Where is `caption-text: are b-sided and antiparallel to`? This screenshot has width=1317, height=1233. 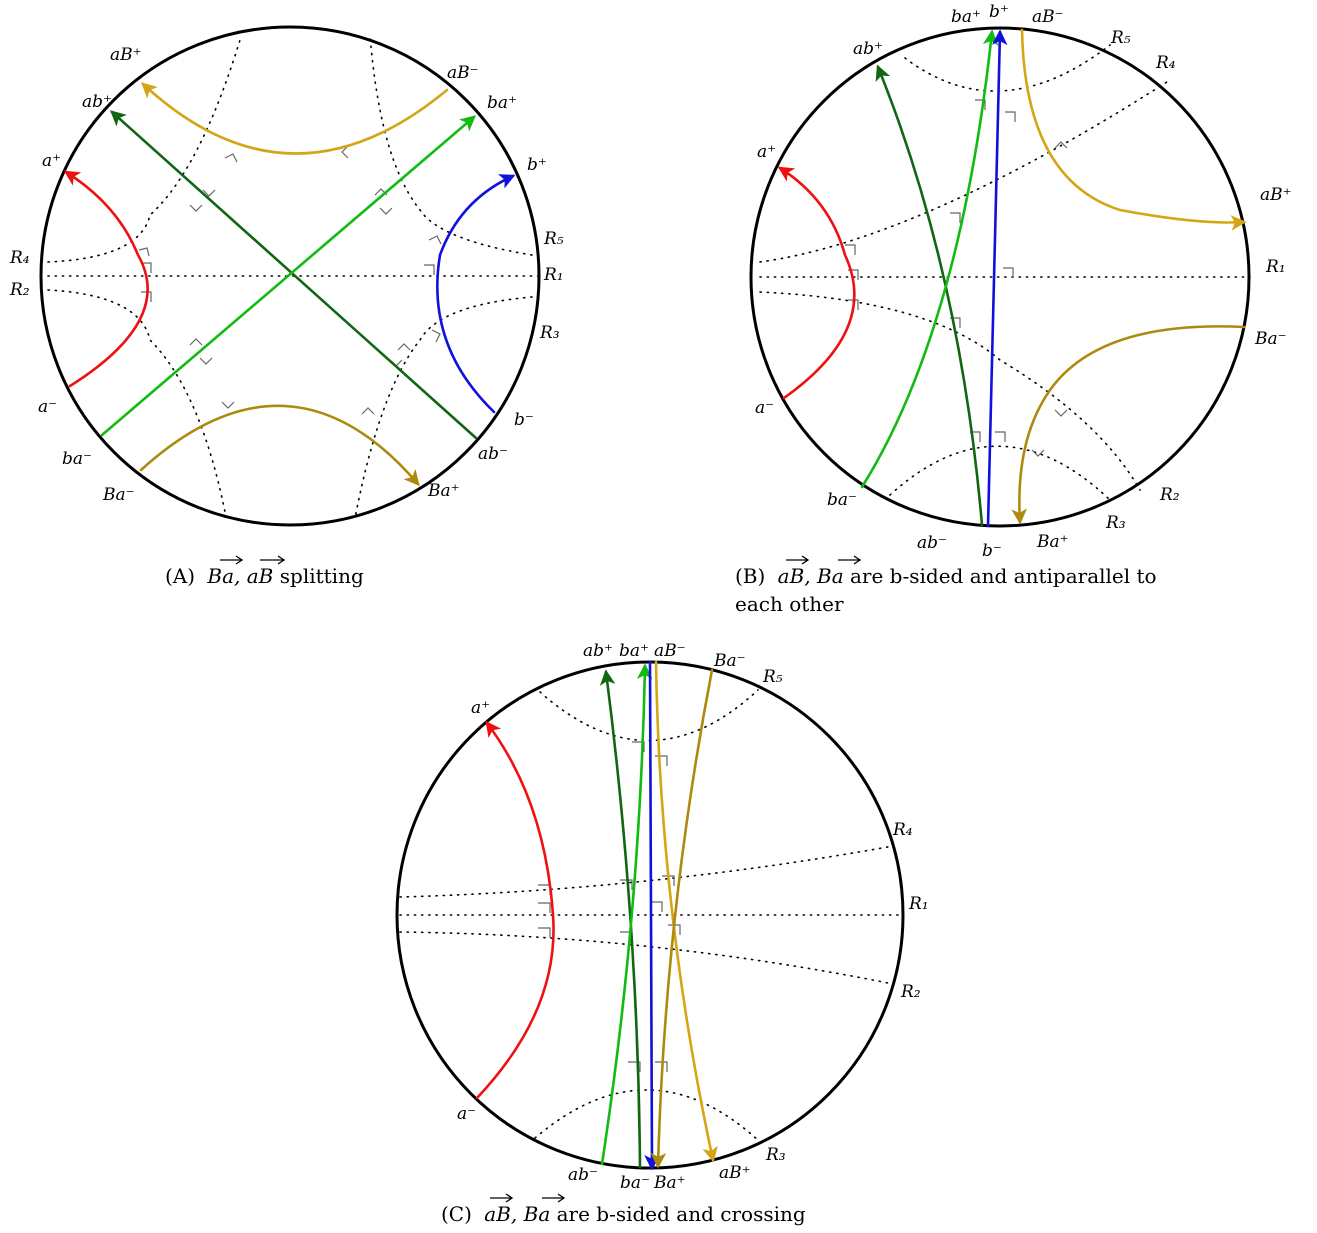 caption-text: are b-sided and antiparallel to is located at coordinates (1003, 576).